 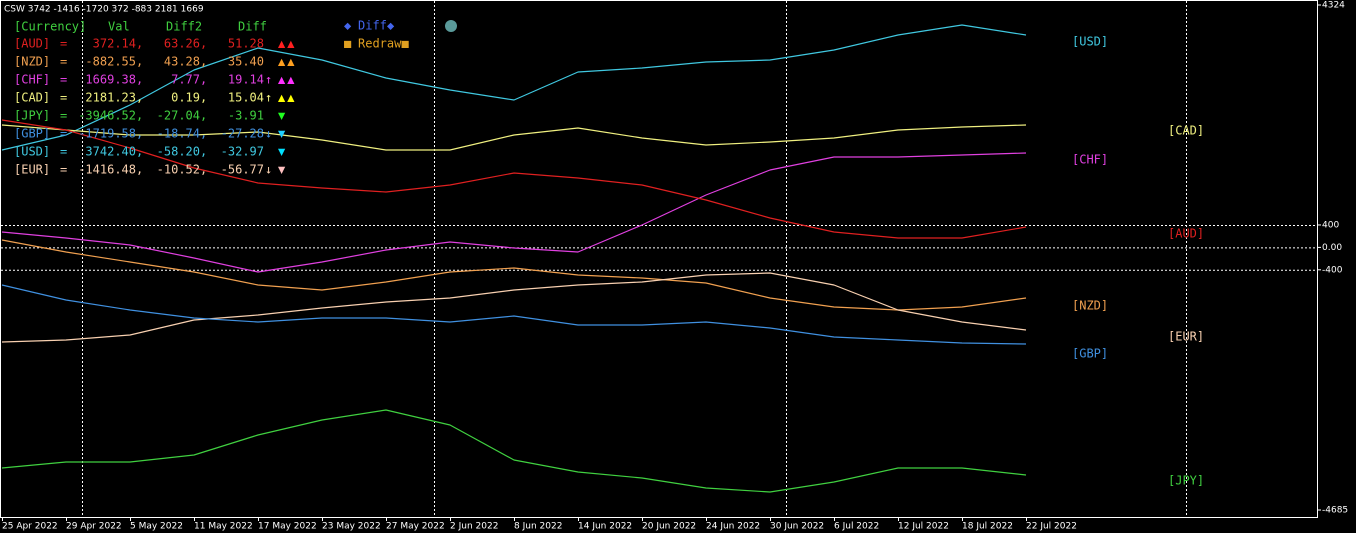 What do you see at coordinates (377, 35) in the screenshot?
I see `buttons: ◆ Diff ◆■ Redraw ■` at bounding box center [377, 35].